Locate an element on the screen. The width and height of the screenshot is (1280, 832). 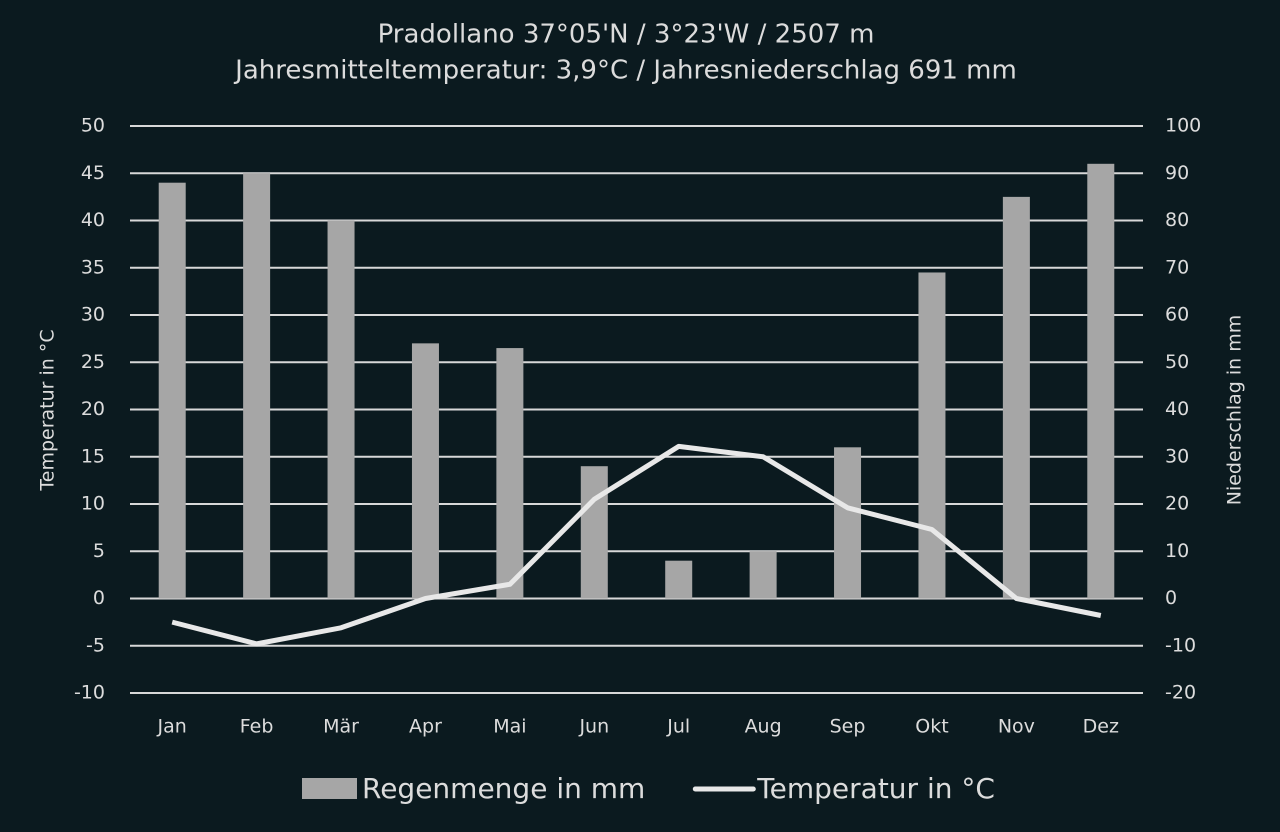
y-tick-label: 25 is located at coordinates (93, 362).